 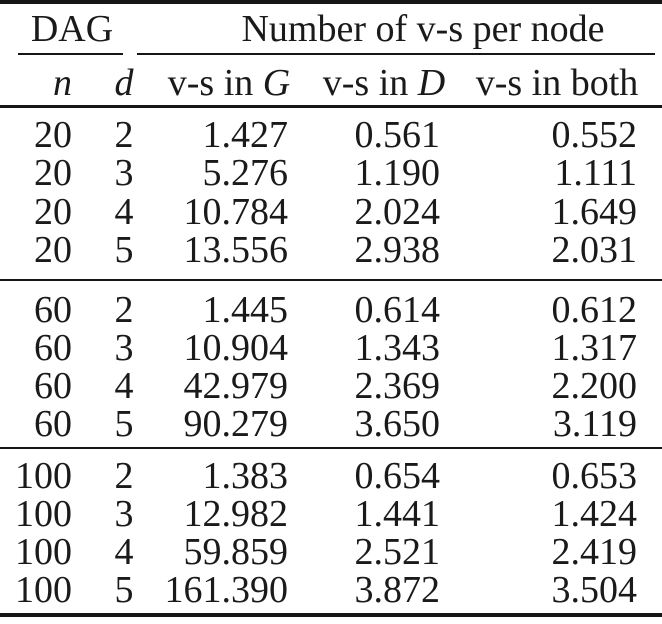 I want to click on cell-vs-g: 13.556, so click(x=236, y=249).